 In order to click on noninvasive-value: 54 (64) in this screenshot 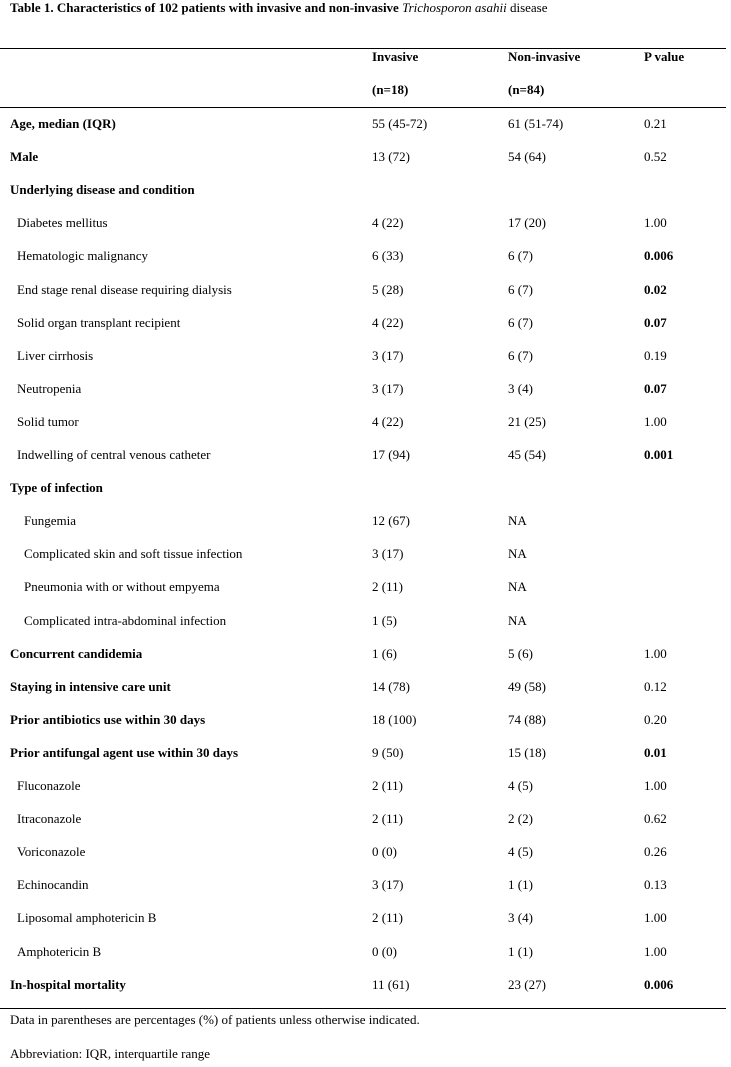, I will do `click(527, 157)`.